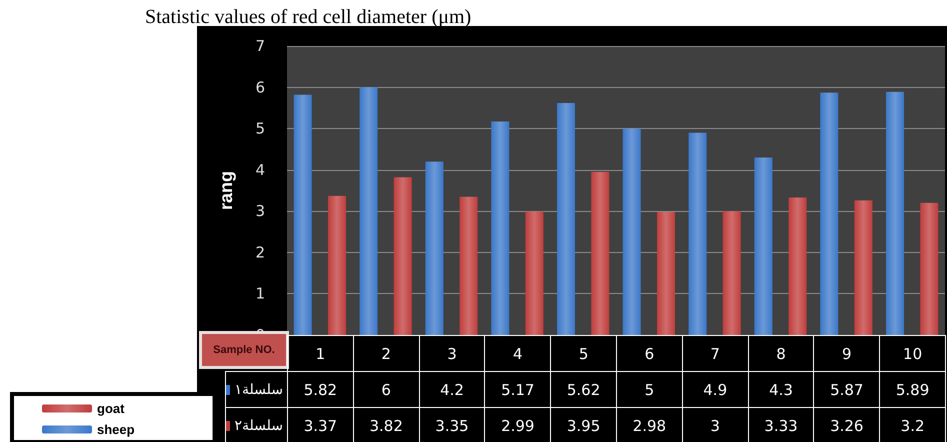 This screenshot has height=442, width=947. I want to click on y-tick-label: 6, so click(260, 87).